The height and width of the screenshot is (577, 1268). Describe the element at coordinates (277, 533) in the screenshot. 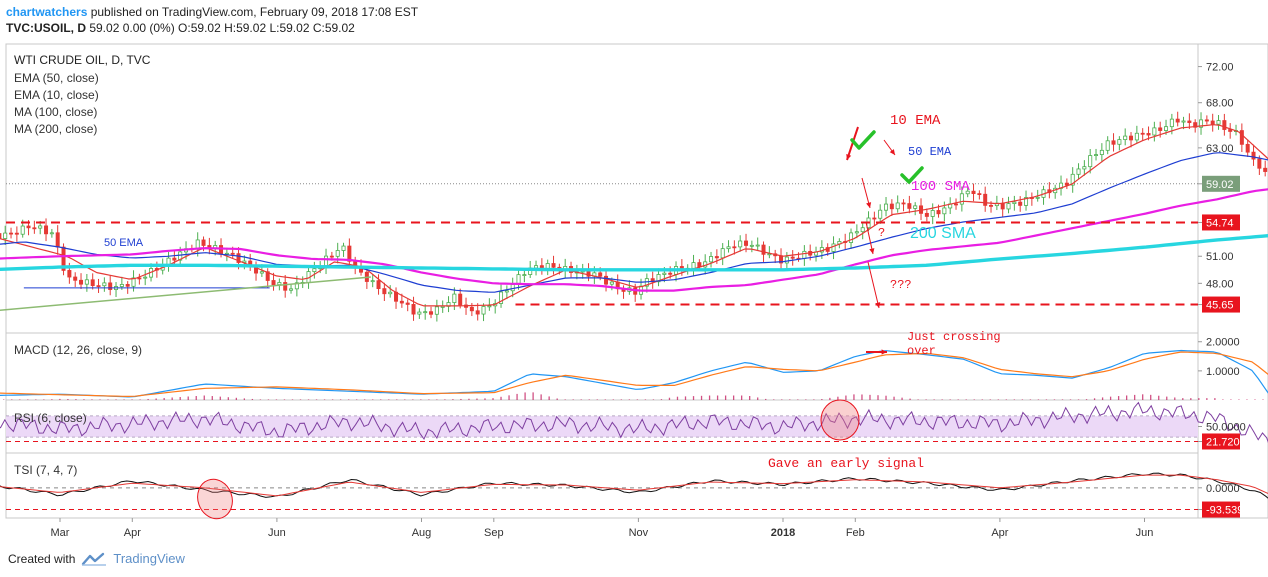

I see `x-tick-label: Jun` at that location.